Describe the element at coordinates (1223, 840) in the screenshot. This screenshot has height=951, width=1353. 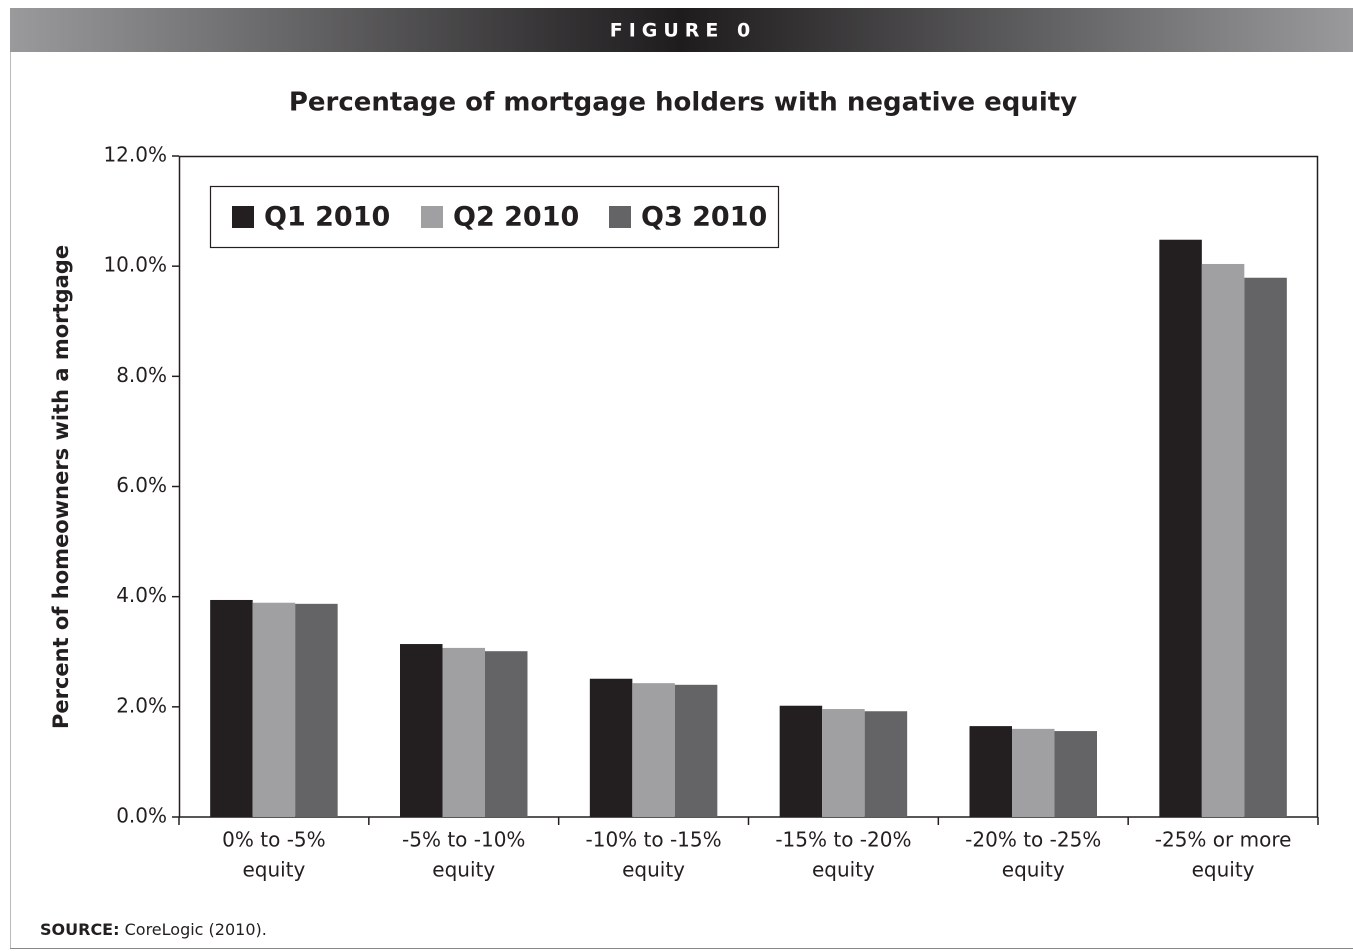
I see `x-tick-label: -25% or more` at that location.